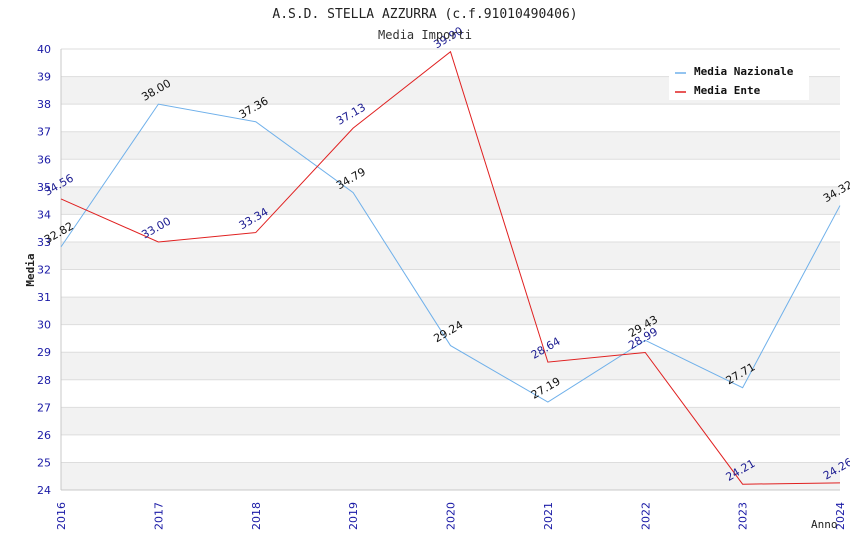 The image size is (850, 550). Describe the element at coordinates (744, 71) in the screenshot. I see `legend-label-media-nazionale: Media Nazionale` at that location.